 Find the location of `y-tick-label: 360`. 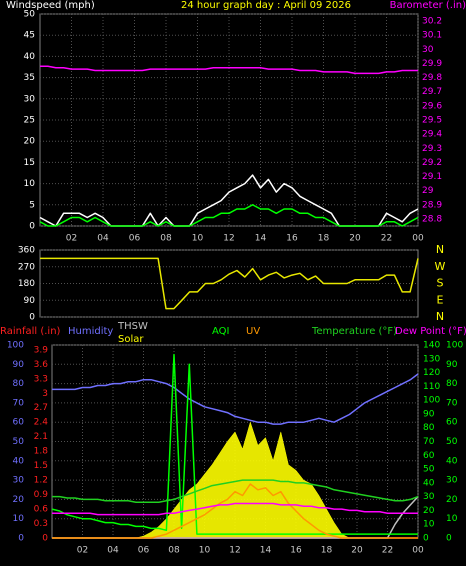

y-tick-label: 360 is located at coordinates (26, 251).